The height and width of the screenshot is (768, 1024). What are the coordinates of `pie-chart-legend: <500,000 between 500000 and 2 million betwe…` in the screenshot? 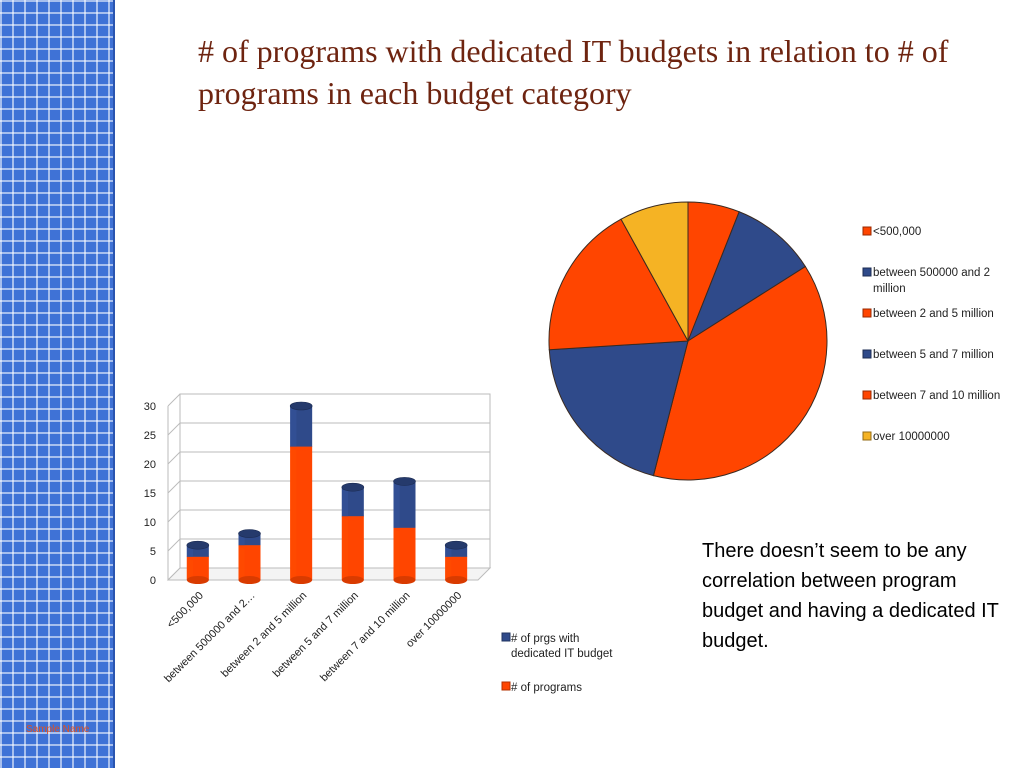 It's located at (931, 334).